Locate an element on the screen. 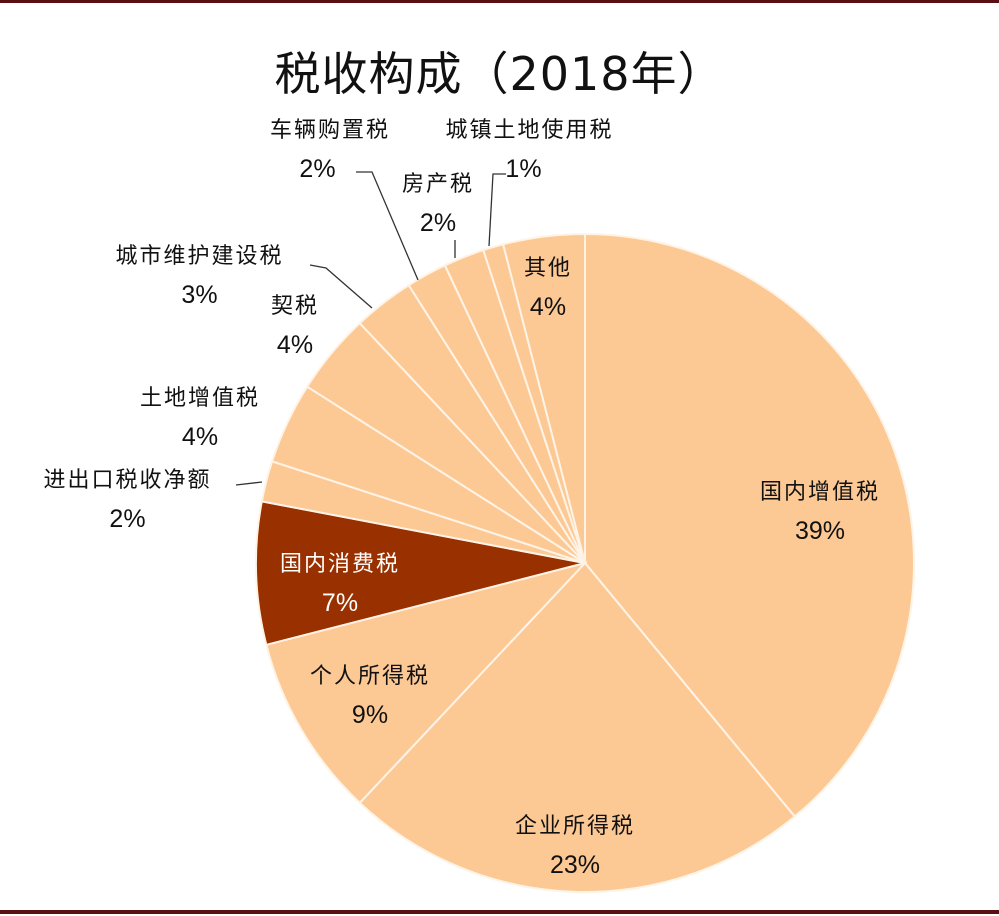  label-consumption-tax: 国内消费税 7% is located at coordinates (339, 584).